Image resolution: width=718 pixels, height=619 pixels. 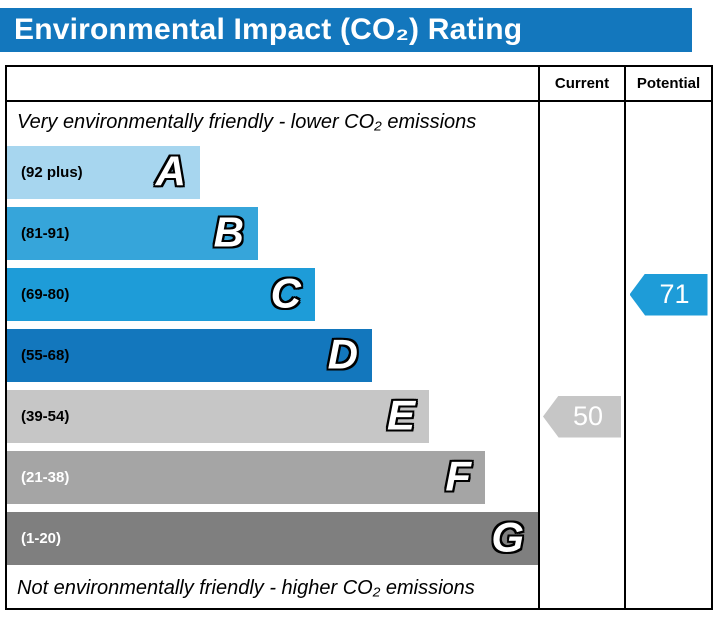 What do you see at coordinates (189, 355) in the screenshot?
I see `band-bar-d: (55-68) D` at bounding box center [189, 355].